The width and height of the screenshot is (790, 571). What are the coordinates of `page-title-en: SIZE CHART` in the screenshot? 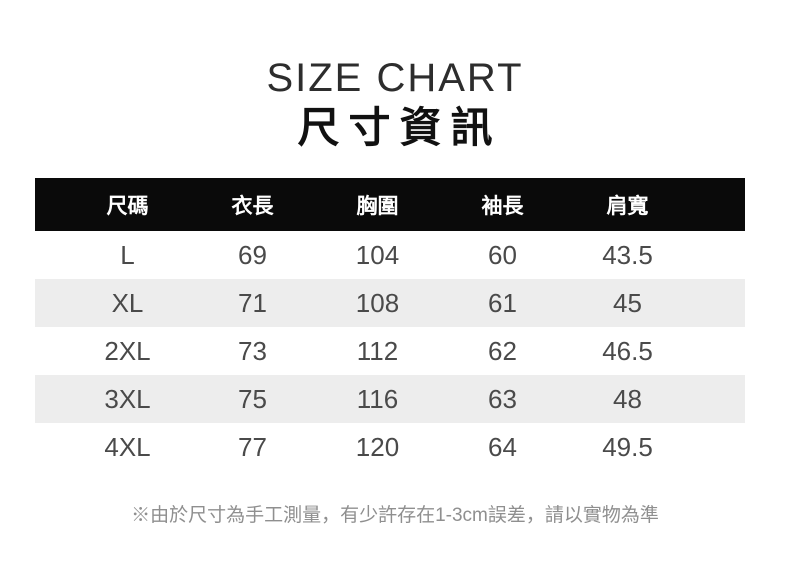 It's located at (395, 78).